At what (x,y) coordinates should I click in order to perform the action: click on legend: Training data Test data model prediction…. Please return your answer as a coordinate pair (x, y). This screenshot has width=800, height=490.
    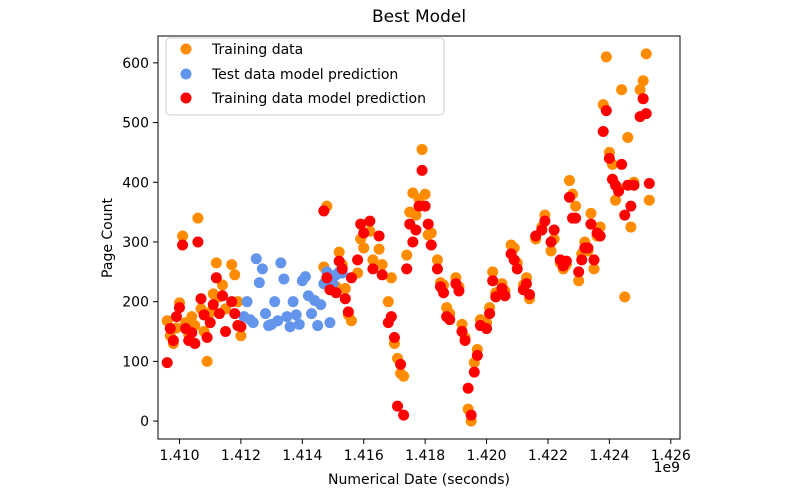
    Looking at the image, I should click on (305, 76).